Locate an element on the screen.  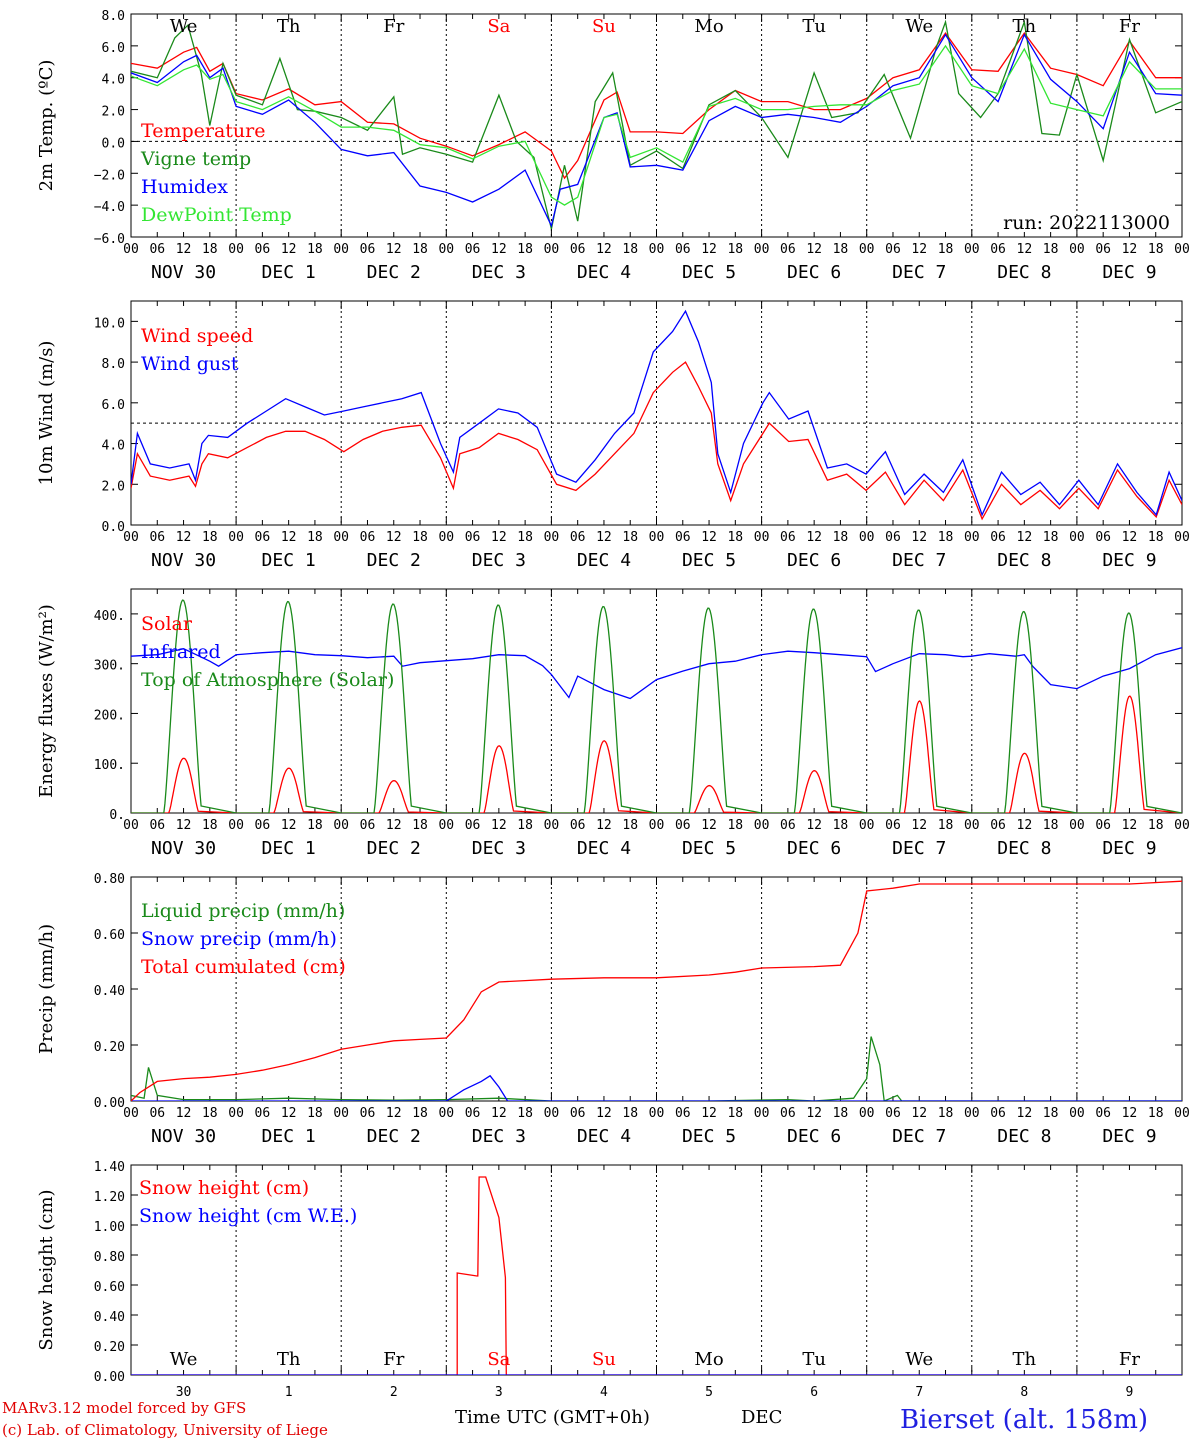
y-tick-label: 10.0 is located at coordinates (109, 323).